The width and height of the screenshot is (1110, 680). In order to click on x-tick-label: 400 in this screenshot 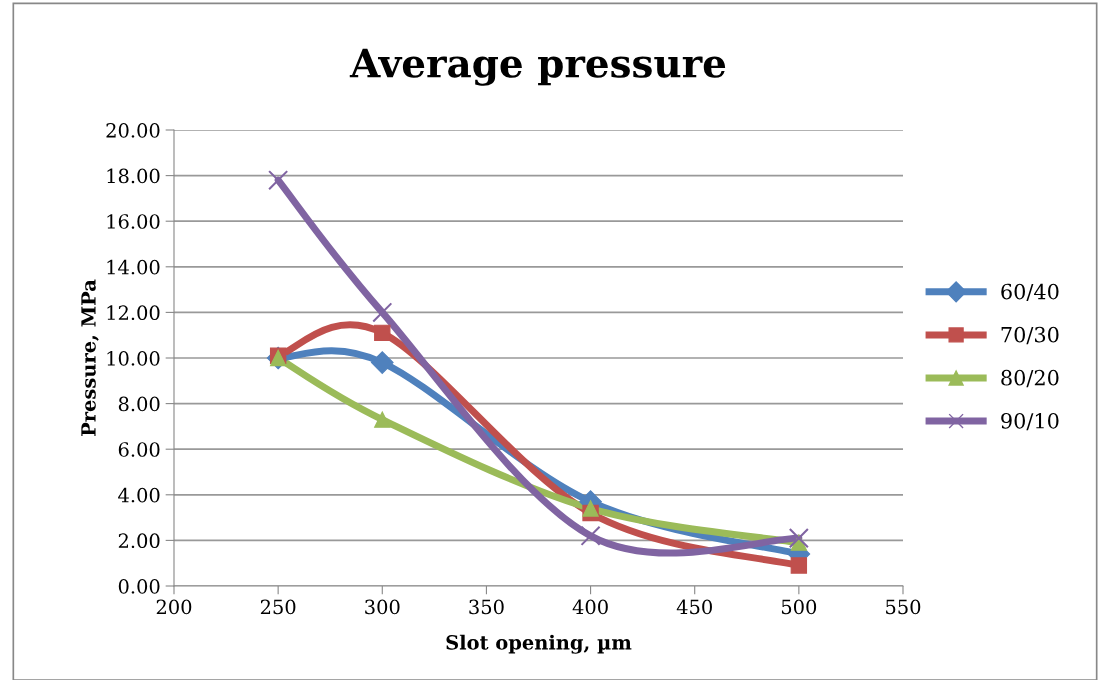, I will do `click(590, 607)`.